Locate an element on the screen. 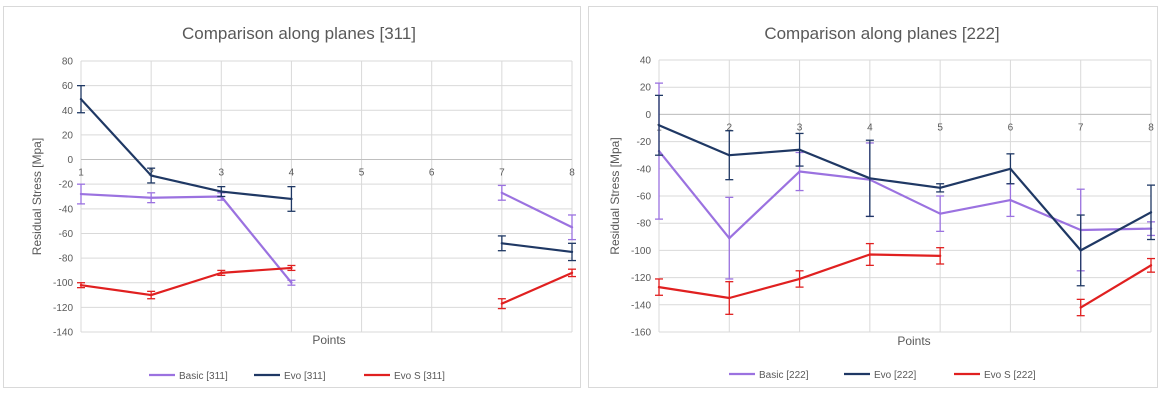 Image resolution: width=1161 pixels, height=394 pixels. legend-item: Evo [311] is located at coordinates (290, 376).